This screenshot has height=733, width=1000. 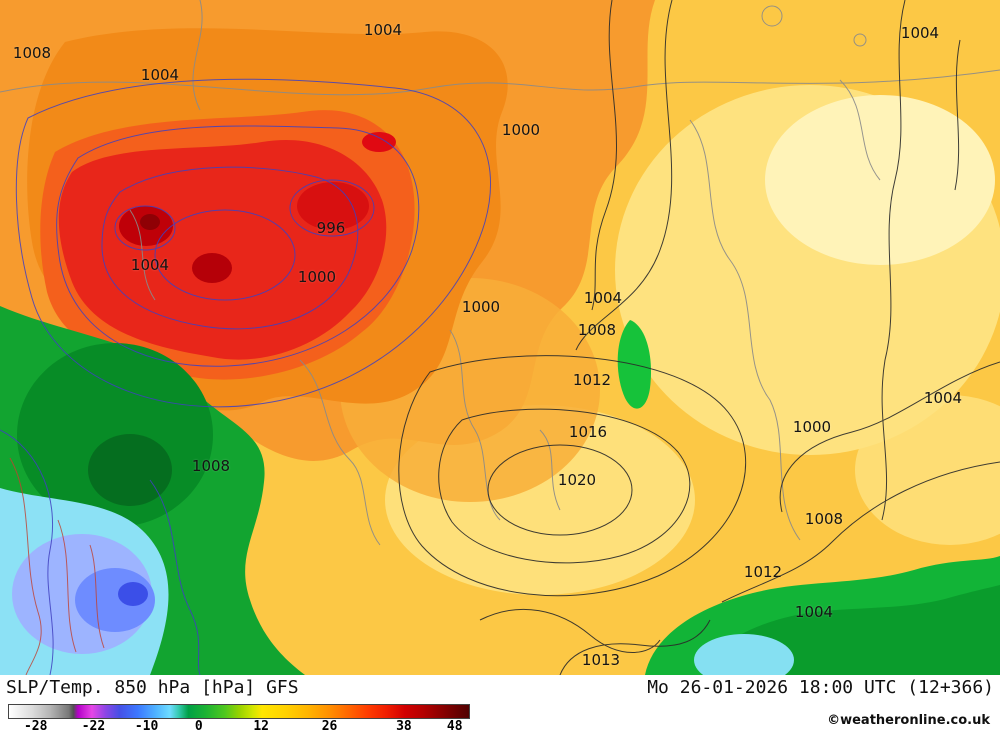 What do you see at coordinates (150, 222) in the screenshot?
I see `temp-field-red-maroon` at bounding box center [150, 222].